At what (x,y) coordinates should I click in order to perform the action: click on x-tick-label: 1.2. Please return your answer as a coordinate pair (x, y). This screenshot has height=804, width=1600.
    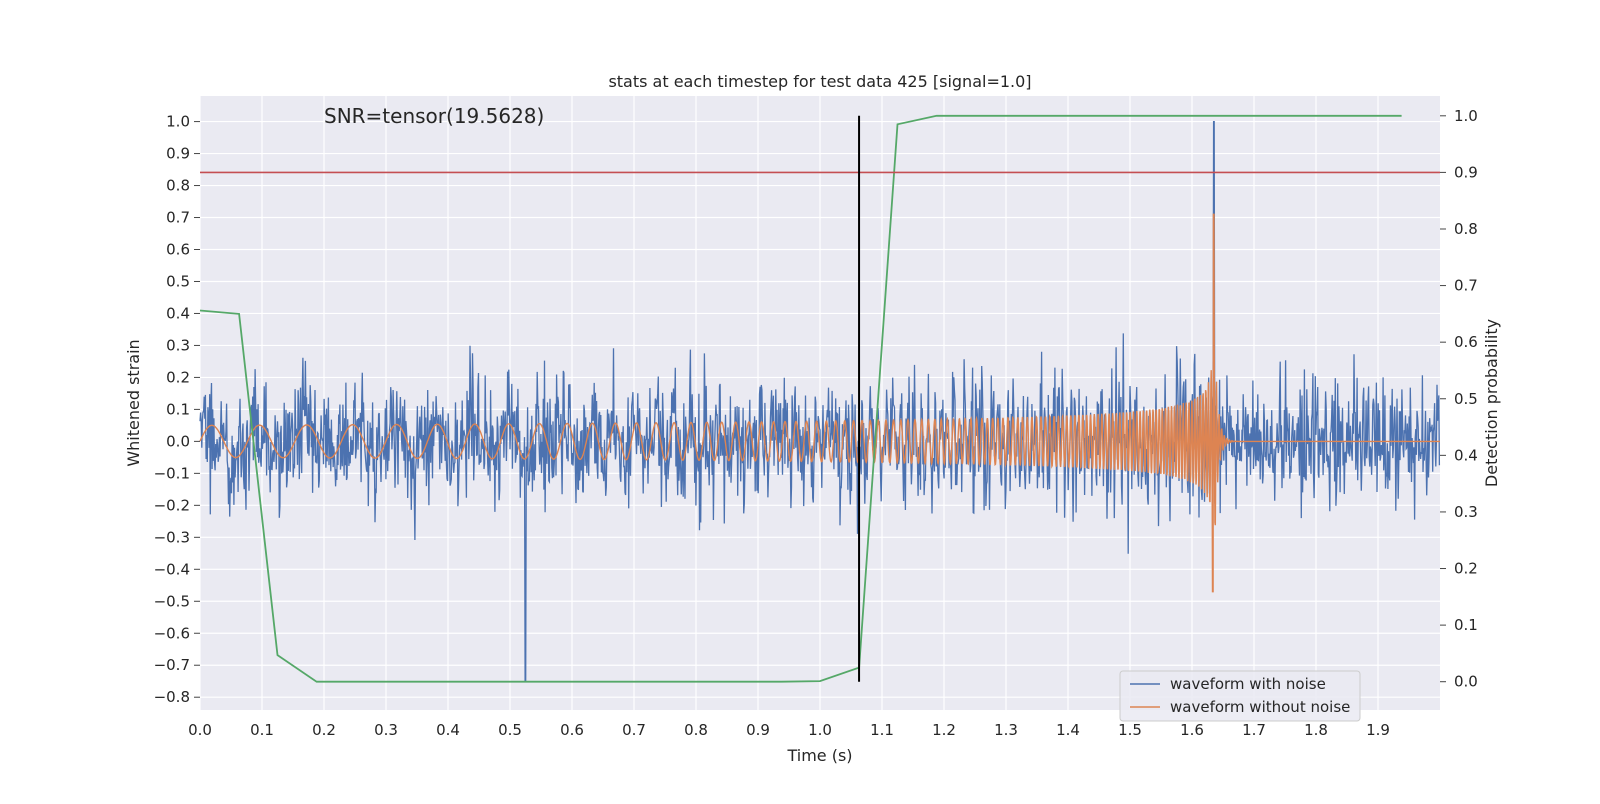
    Looking at the image, I should click on (944, 730).